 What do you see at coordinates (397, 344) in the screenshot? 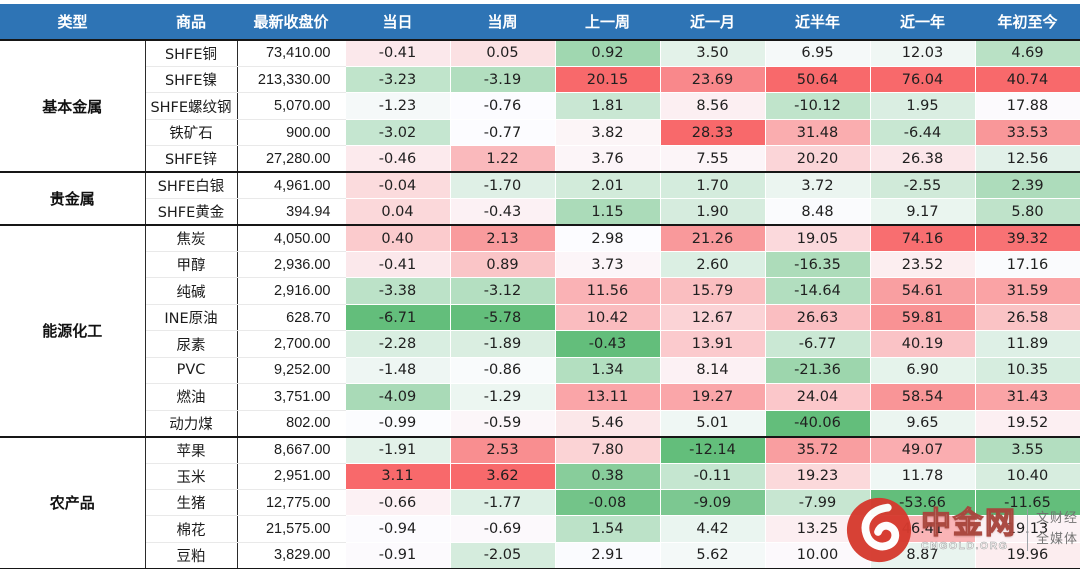
I see `pct-change-cell: -2.28` at bounding box center [397, 344].